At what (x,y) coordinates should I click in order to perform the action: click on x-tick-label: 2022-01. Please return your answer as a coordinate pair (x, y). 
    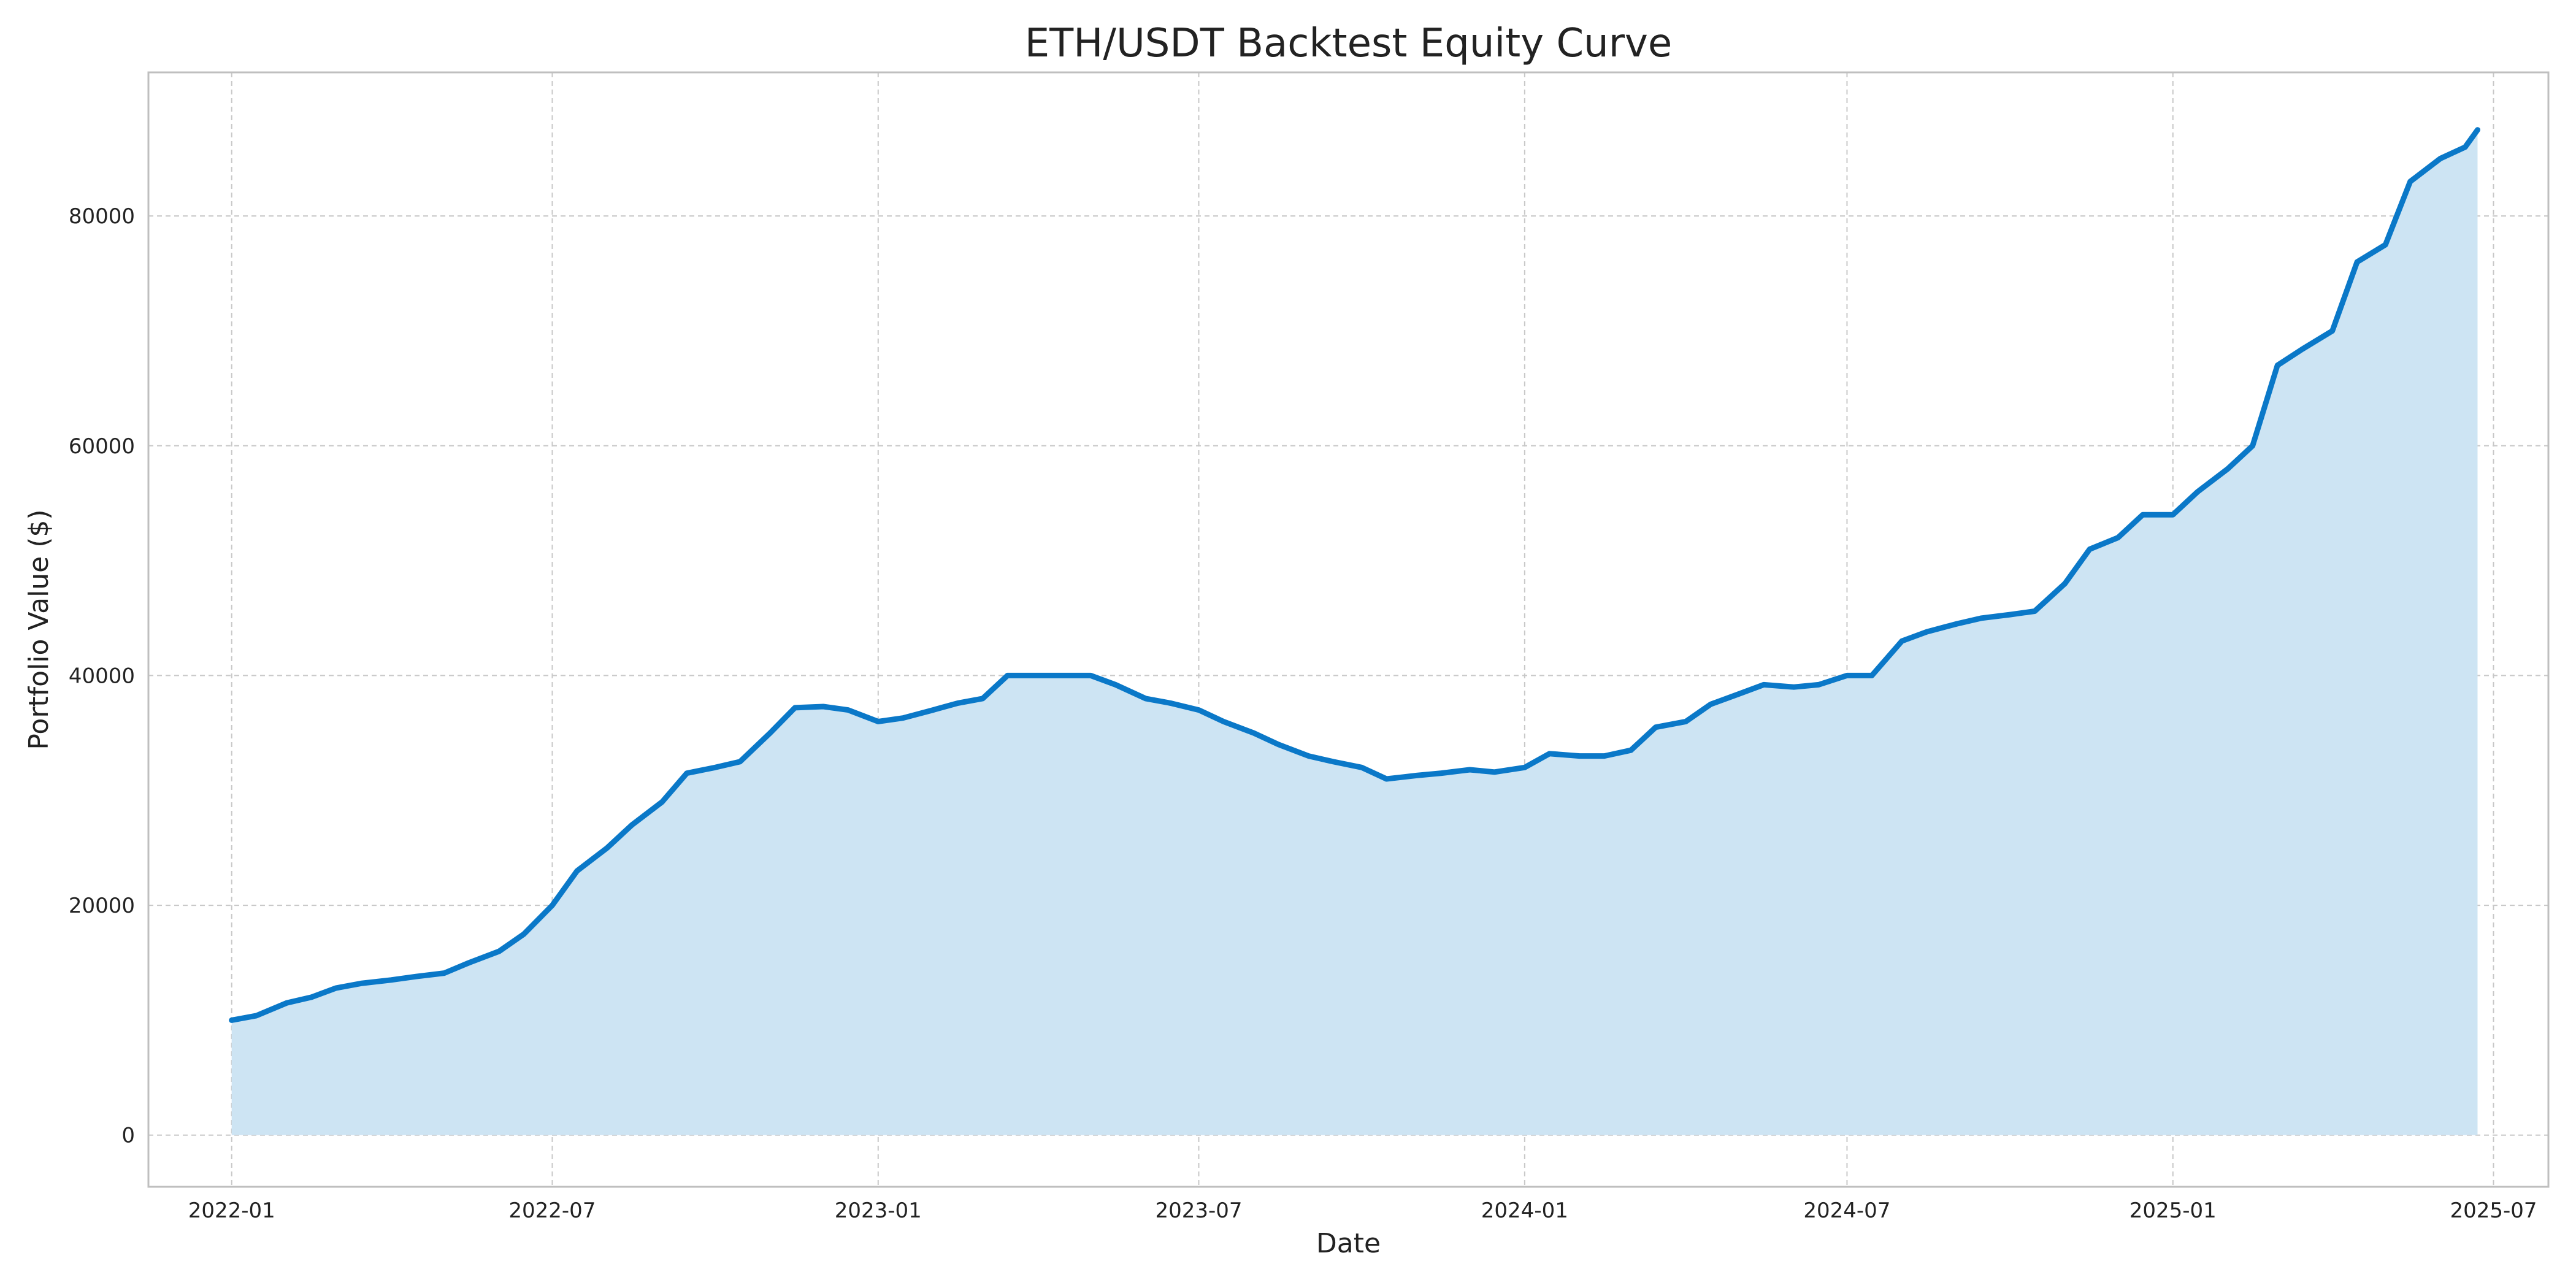
    Looking at the image, I should click on (231, 1210).